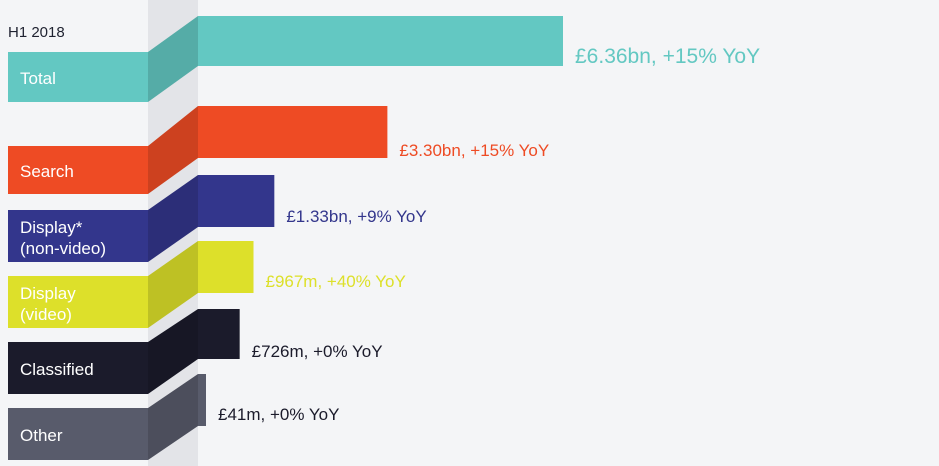 This screenshot has width=939, height=466. What do you see at coordinates (46, 314) in the screenshot?
I see `category-label: (video)` at bounding box center [46, 314].